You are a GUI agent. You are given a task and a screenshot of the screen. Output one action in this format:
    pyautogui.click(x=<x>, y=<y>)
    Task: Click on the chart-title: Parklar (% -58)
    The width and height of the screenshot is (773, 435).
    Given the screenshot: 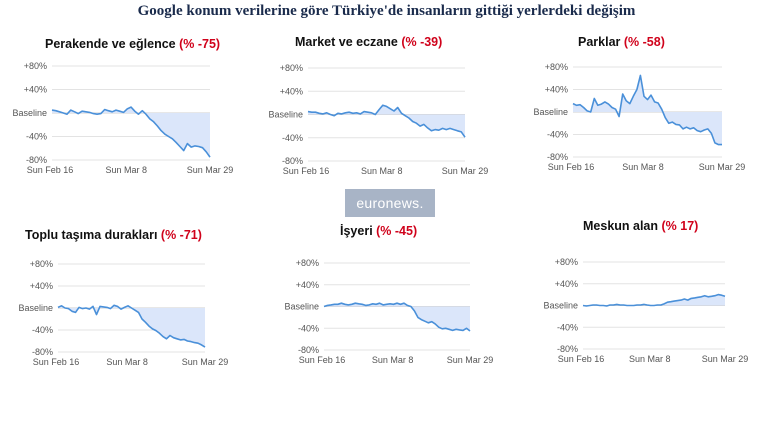 What is the action you would take?
    pyautogui.click(x=621, y=42)
    